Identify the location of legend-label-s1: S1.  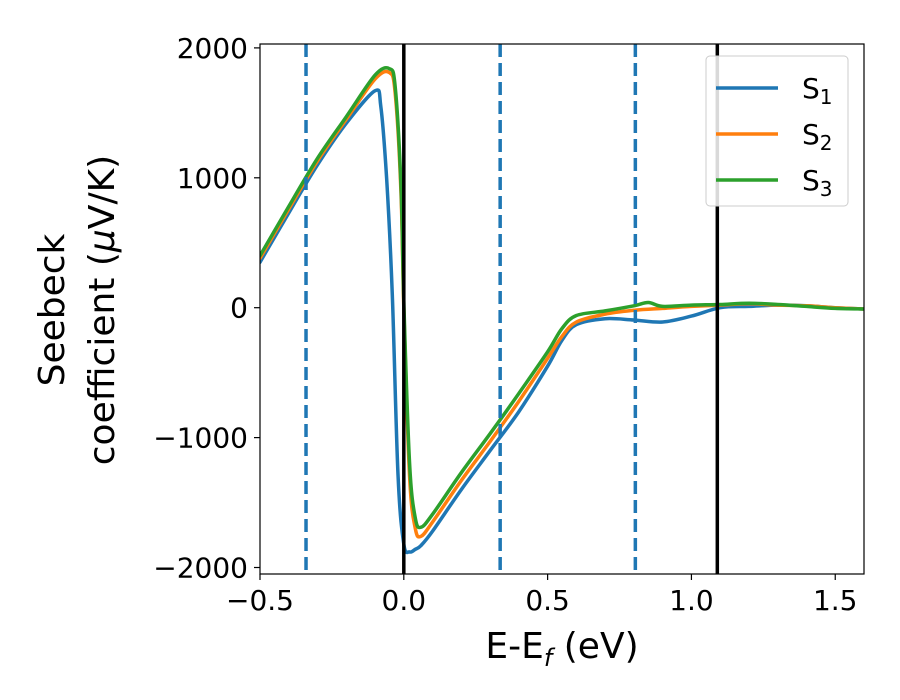
(817, 90).